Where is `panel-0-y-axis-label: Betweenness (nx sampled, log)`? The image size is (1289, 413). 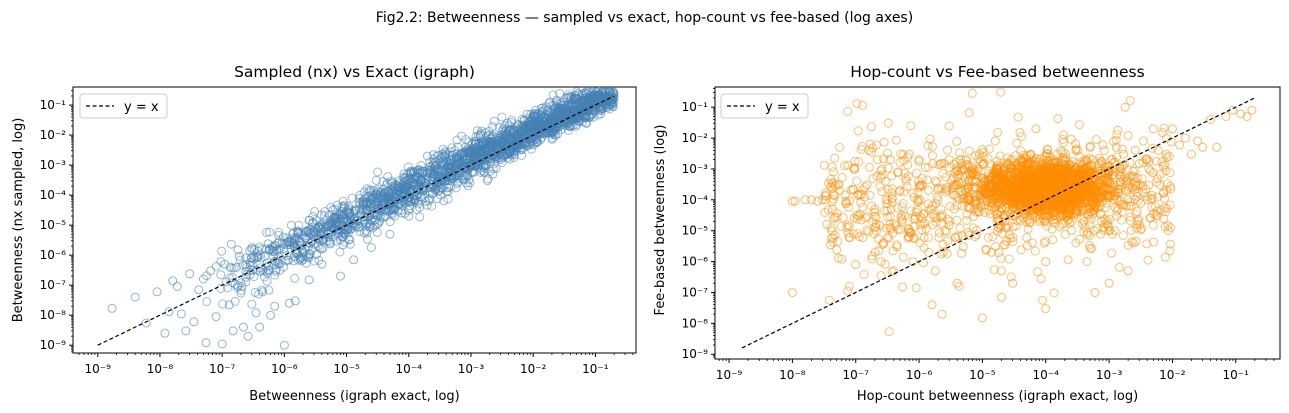
panel-0-y-axis-label: Betweenness (nx sampled, log) is located at coordinates (18, 220).